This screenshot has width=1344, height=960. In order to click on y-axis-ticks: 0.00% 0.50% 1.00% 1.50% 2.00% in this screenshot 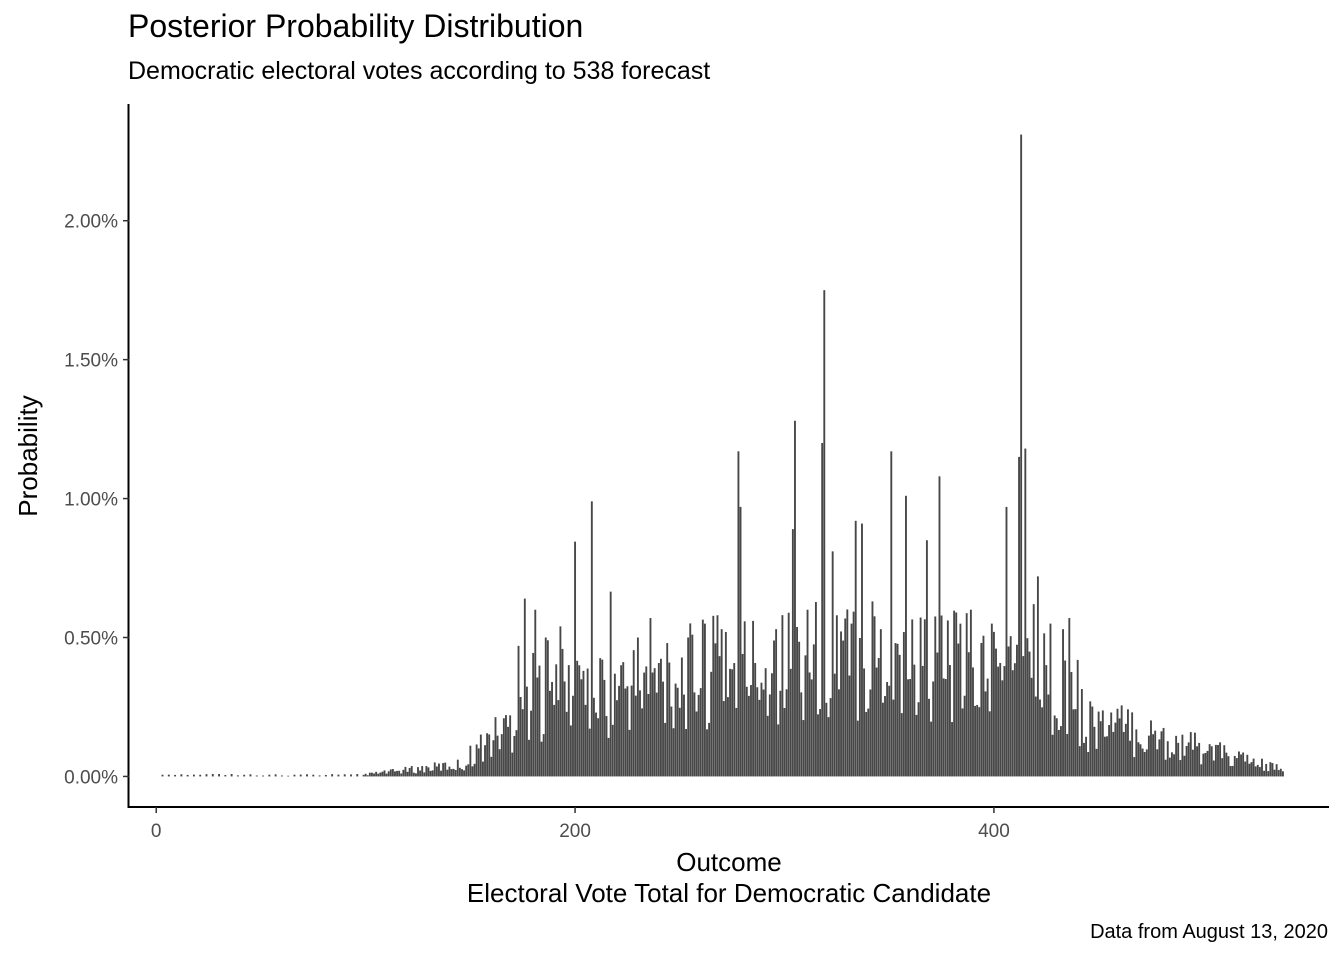, I will do `click(96, 500)`.